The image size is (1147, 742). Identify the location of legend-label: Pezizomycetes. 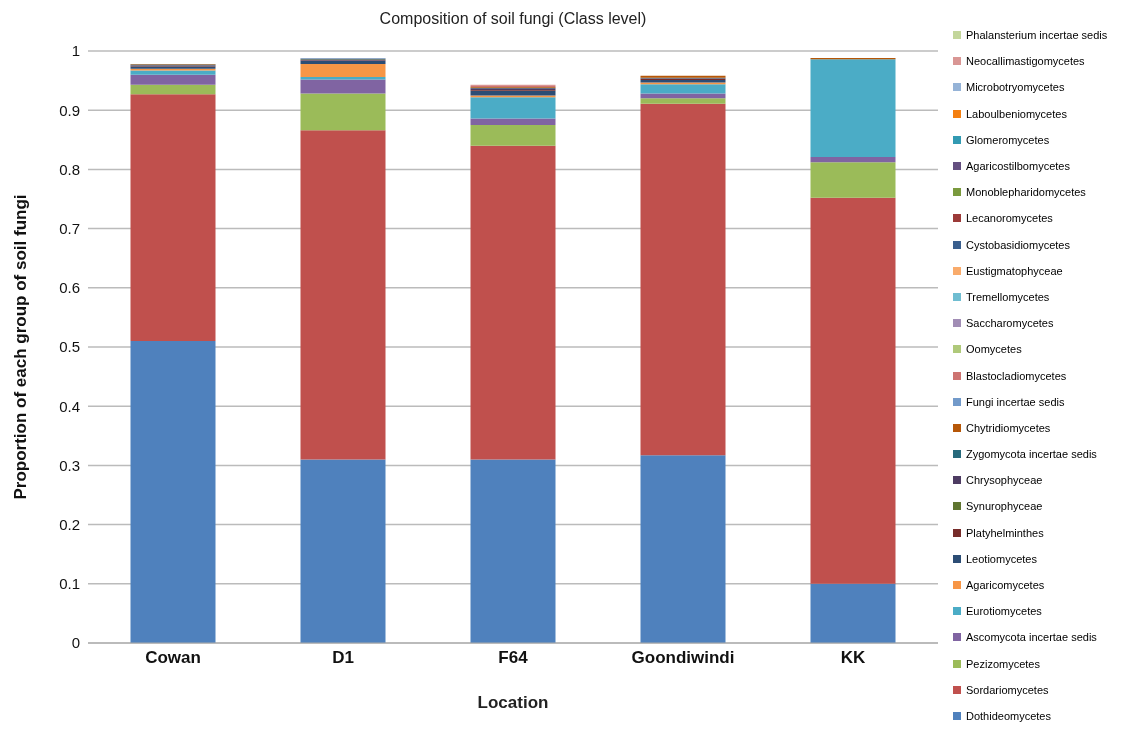
(1003, 663).